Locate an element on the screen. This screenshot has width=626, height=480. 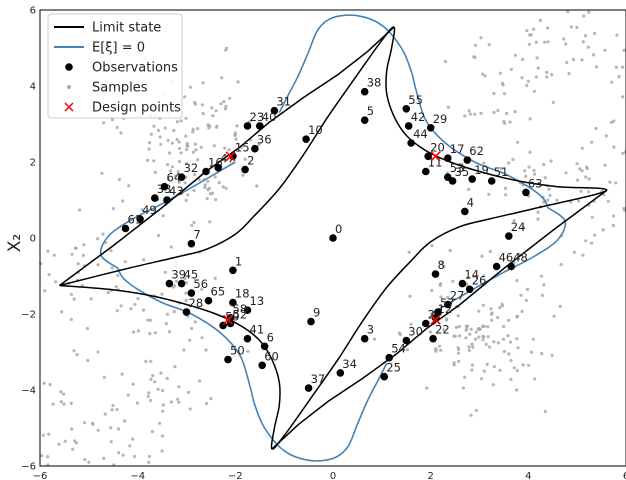
observation-label: 49 is located at coordinates (149, 210).